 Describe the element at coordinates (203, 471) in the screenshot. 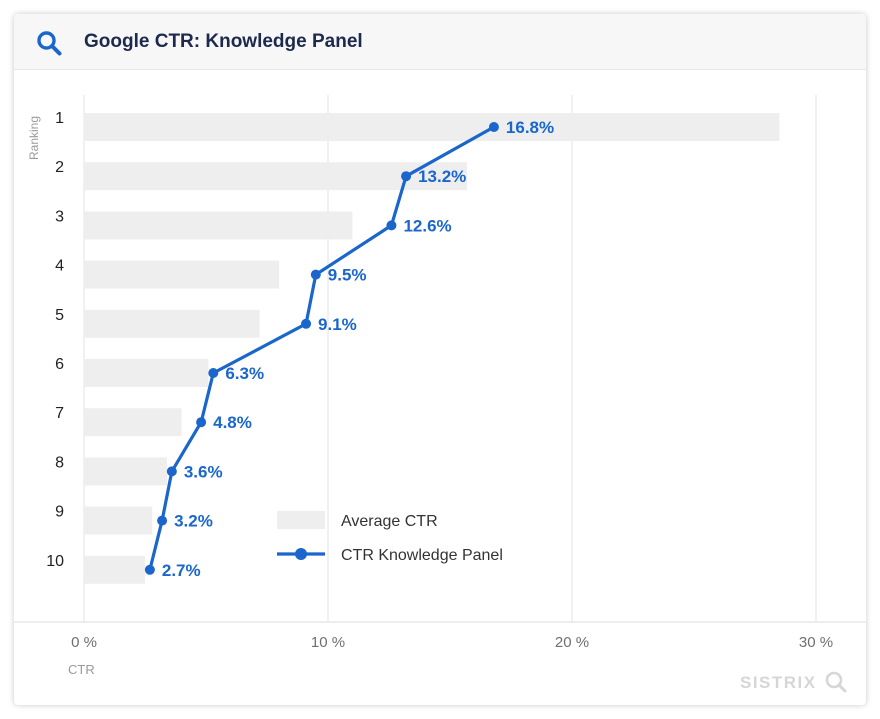

I see `data-label: 3.6%` at that location.